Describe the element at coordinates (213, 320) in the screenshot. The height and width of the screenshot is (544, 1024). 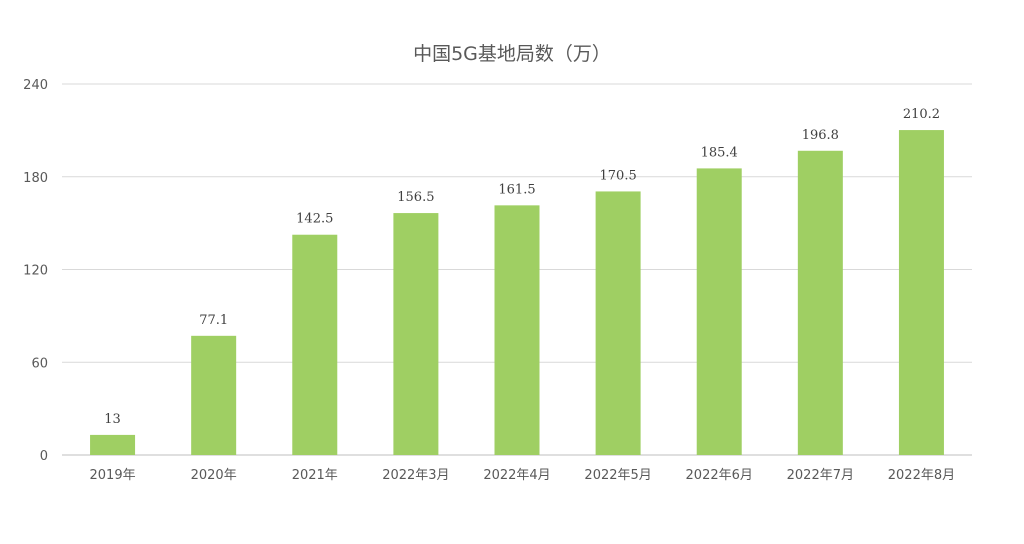
I see `data-label: 77.1` at that location.